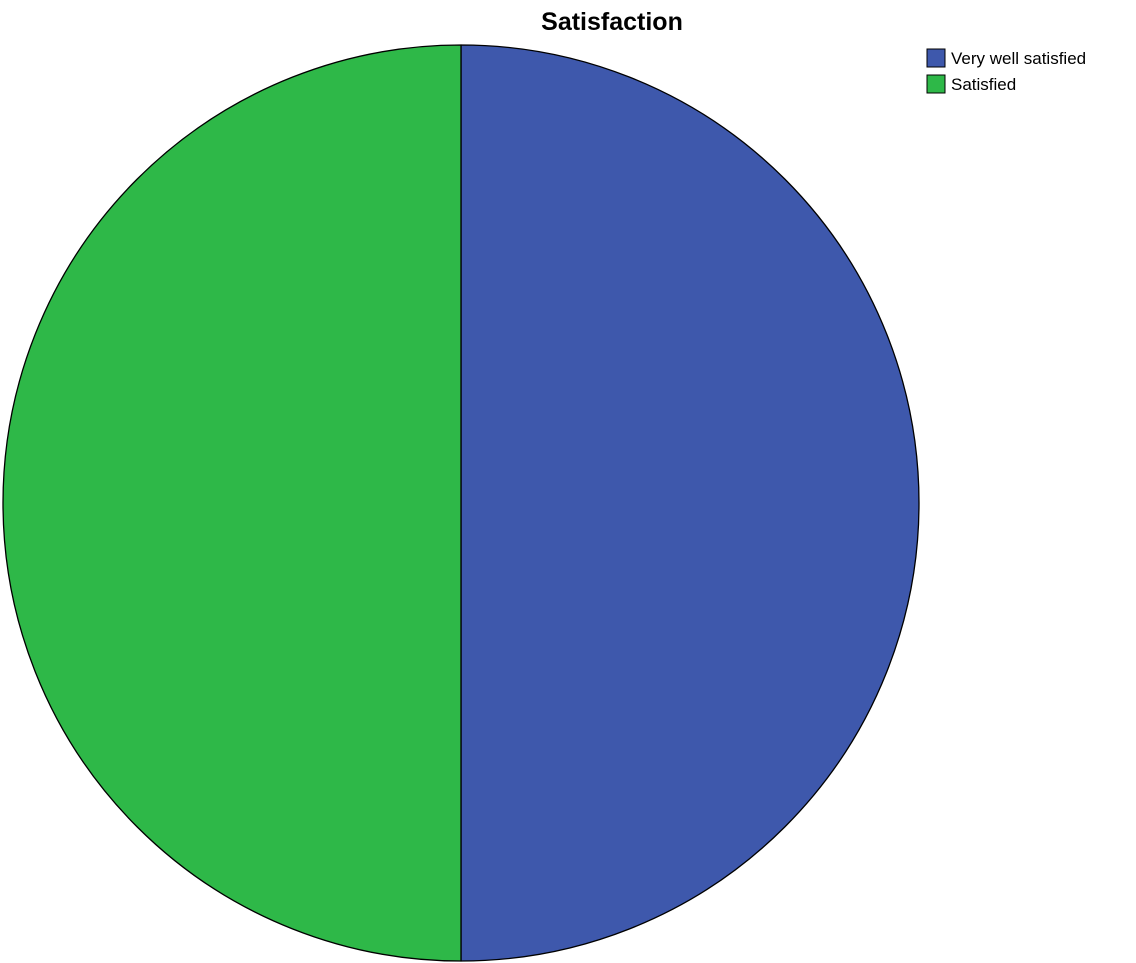 The image size is (1136, 963). What do you see at coordinates (983, 84) in the screenshot?
I see `legend-label-satisfied: Satisfied` at bounding box center [983, 84].